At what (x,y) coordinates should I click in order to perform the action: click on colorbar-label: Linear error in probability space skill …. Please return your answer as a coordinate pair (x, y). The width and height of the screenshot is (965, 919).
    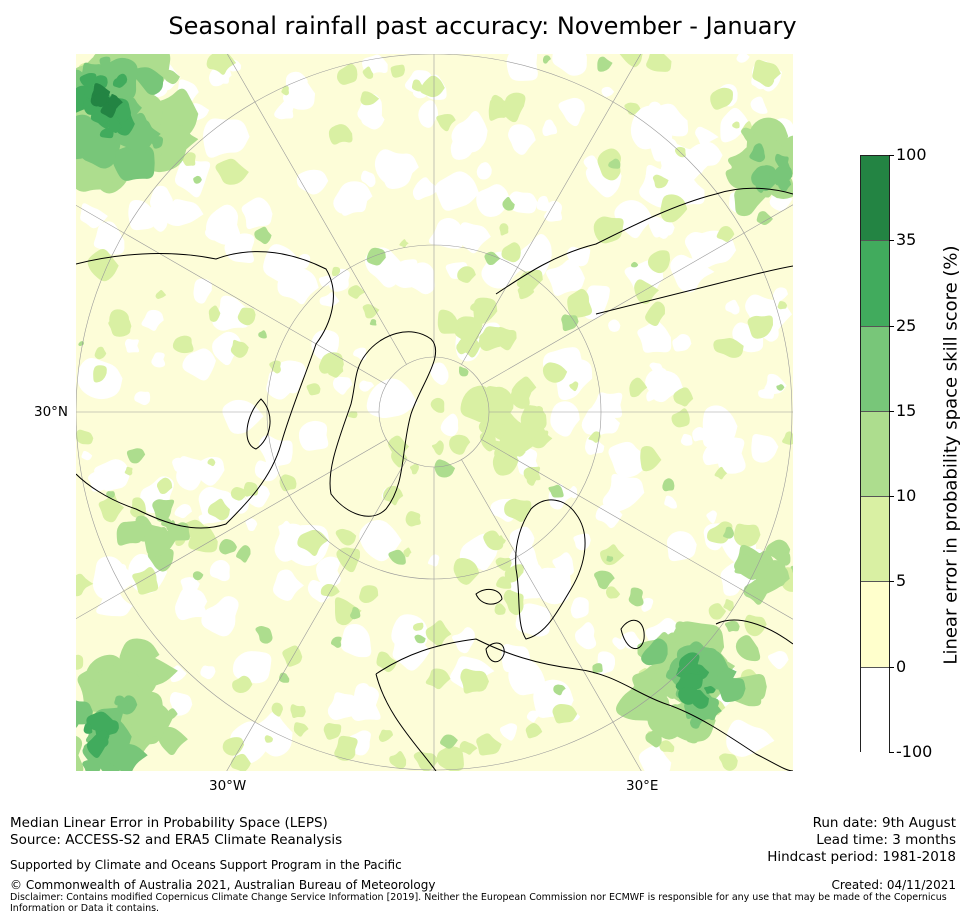
    Looking at the image, I should click on (951, 455).